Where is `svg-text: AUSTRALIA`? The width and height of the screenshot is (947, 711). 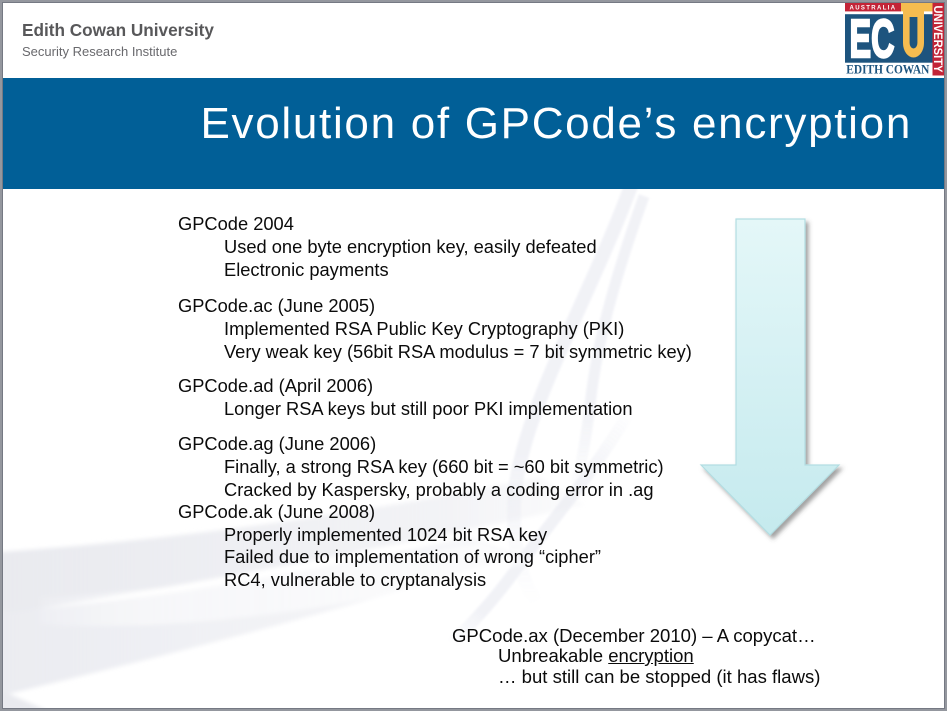 svg-text: AUSTRALIA is located at coordinates (873, 7).